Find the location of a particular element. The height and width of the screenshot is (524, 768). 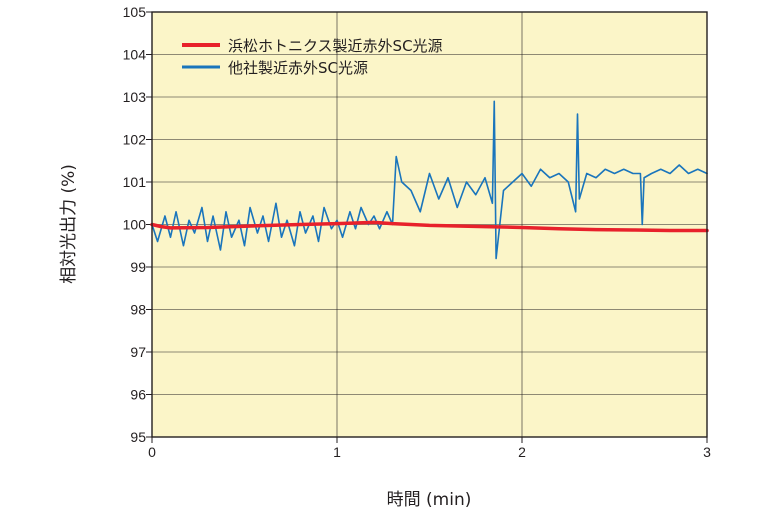

legend-label: 他社製近赤外SC光源 is located at coordinates (298, 68).